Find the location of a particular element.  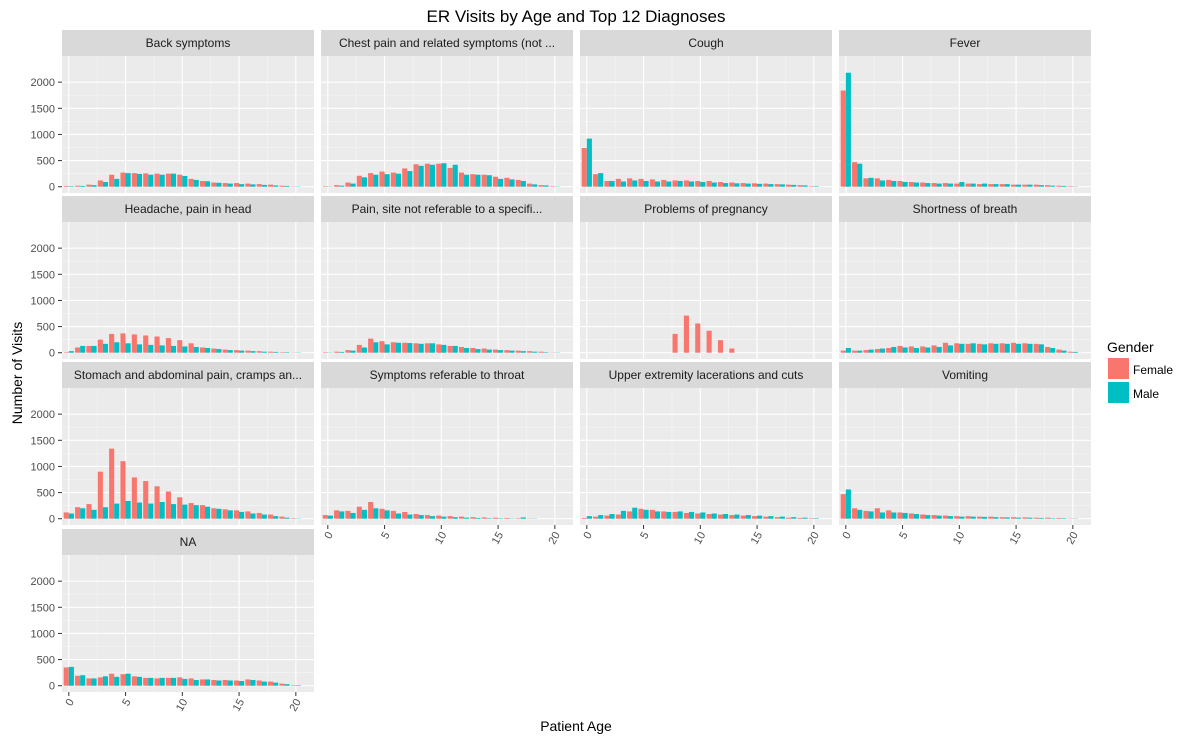

x-tick-label: 20 is located at coordinates (295, 705).